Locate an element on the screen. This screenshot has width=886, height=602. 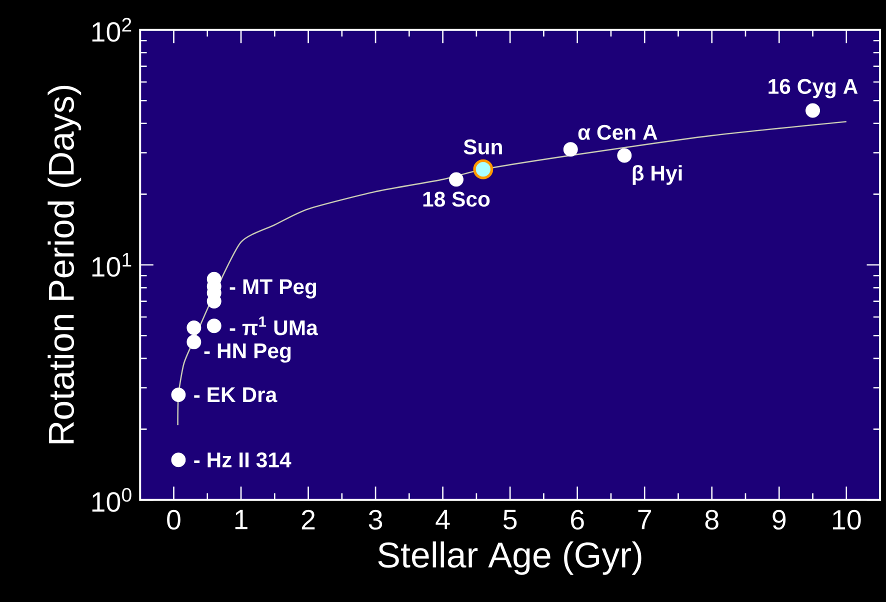
annotation: - Hz II 314 is located at coordinates (243, 460).